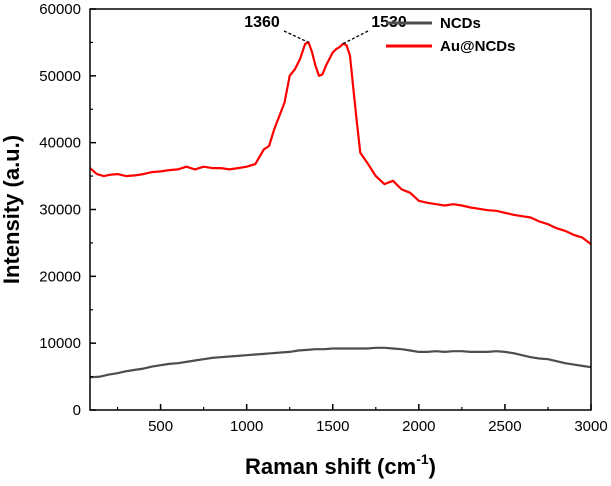  What do you see at coordinates (418, 426) in the screenshot?
I see `x-tick-label: 2000` at bounding box center [418, 426].